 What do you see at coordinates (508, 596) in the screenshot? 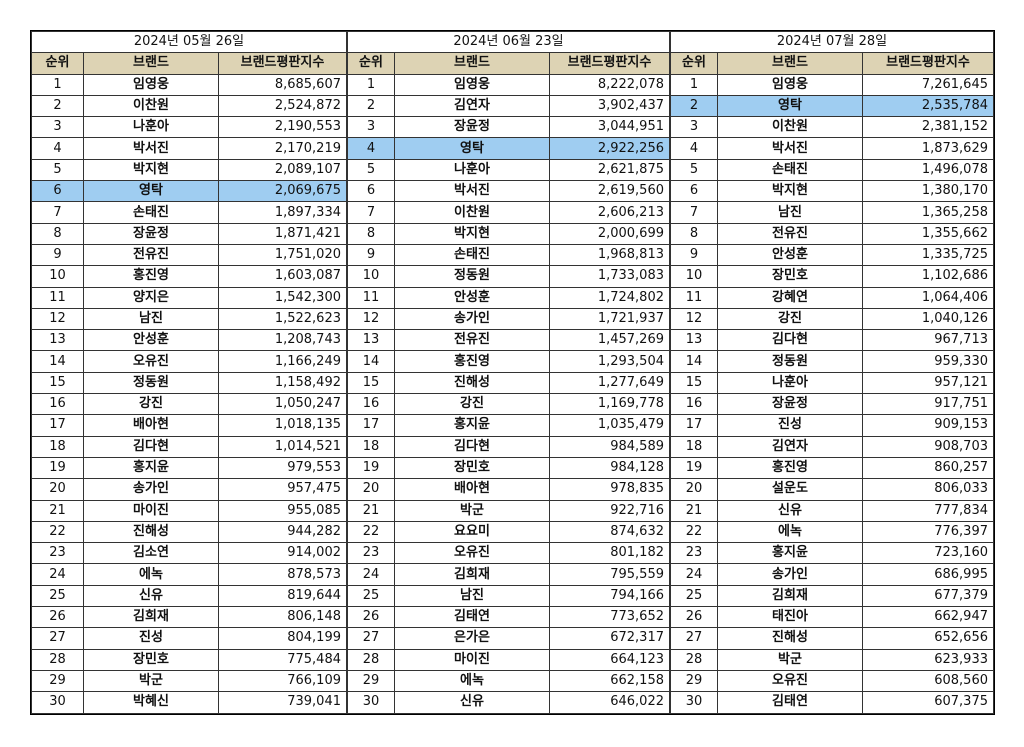
I see `row: 25 남진 794,166` at bounding box center [508, 596].